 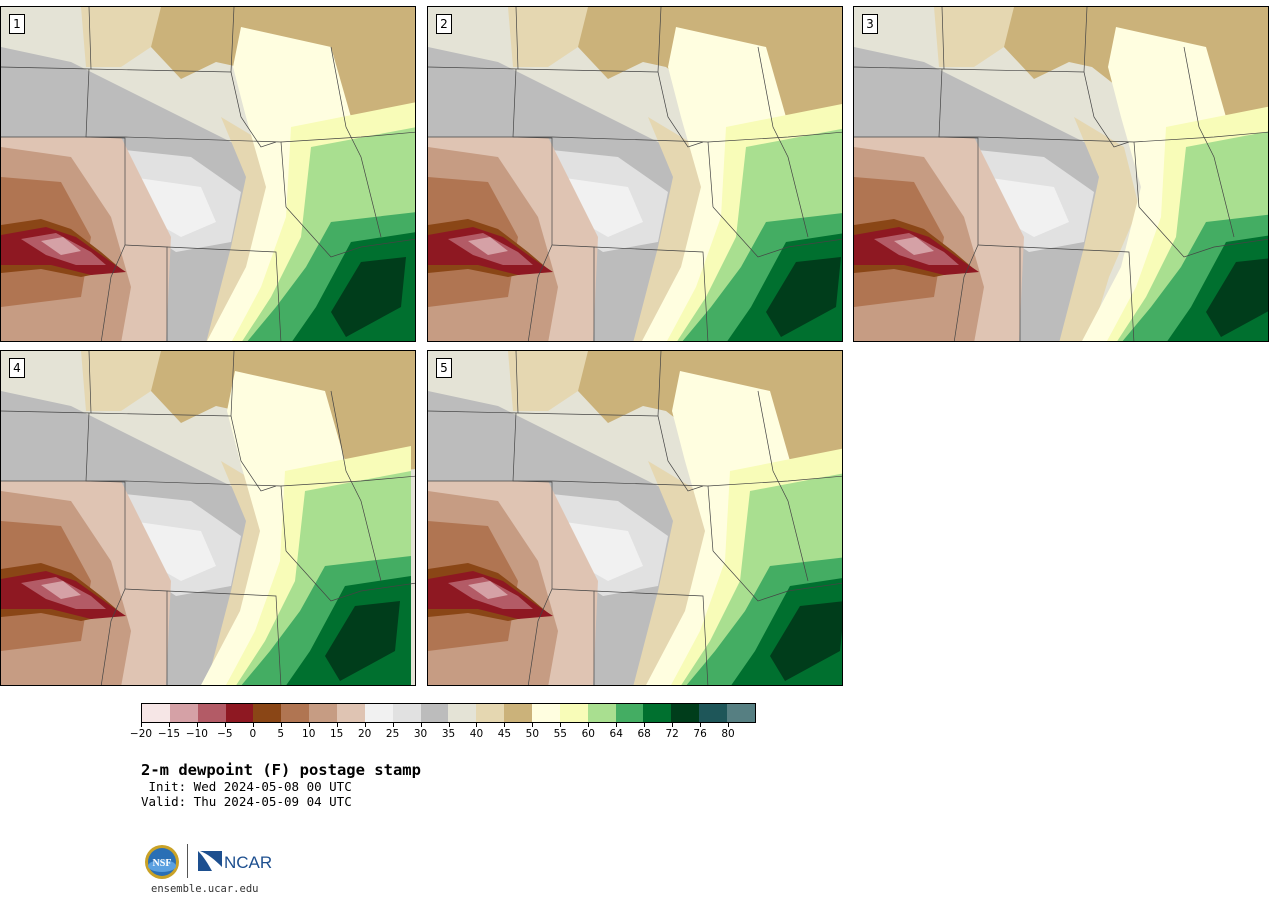 I want to click on colorbar-tick-label: 5, so click(x=281, y=734).